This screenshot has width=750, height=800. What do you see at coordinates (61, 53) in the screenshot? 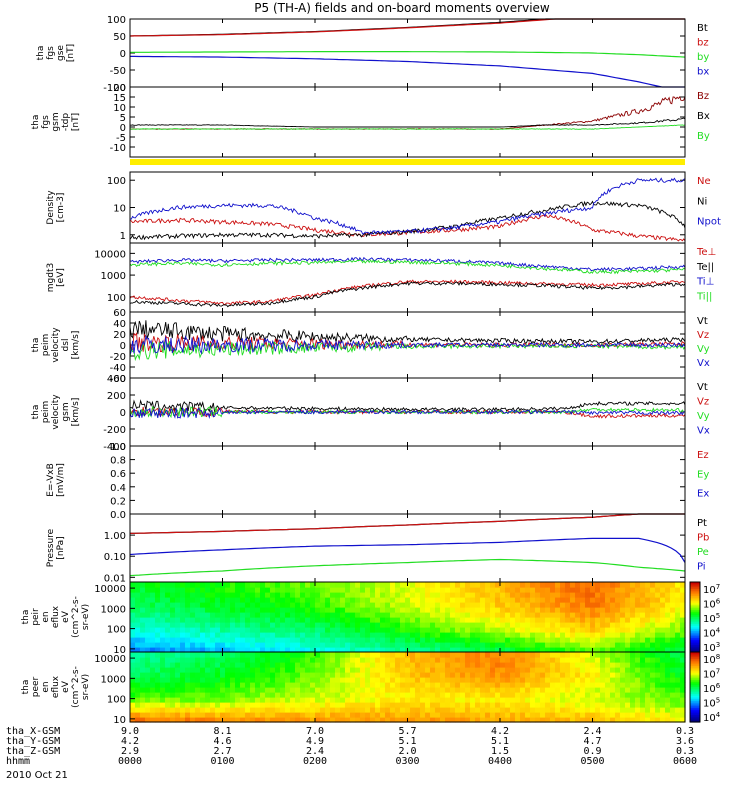
I see `ylabel-line: gse` at bounding box center [61, 53].